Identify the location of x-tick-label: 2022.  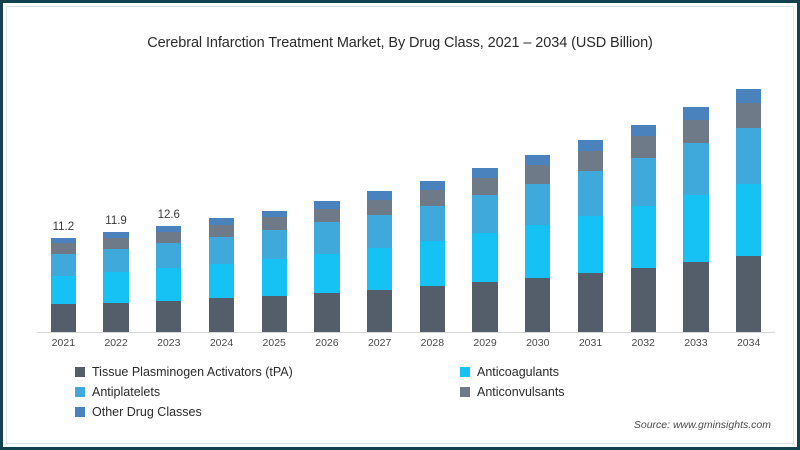
(116, 343).